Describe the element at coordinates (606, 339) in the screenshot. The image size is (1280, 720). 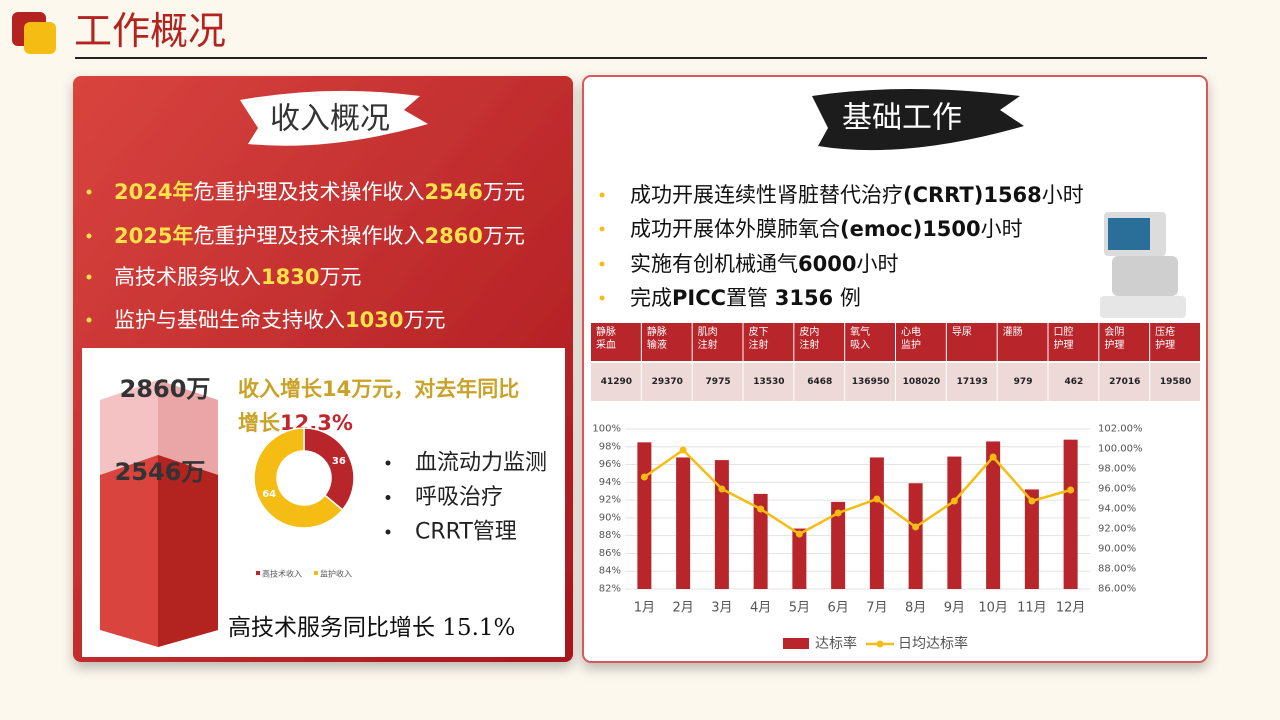
I see `table-header-box: 静脉采血` at that location.